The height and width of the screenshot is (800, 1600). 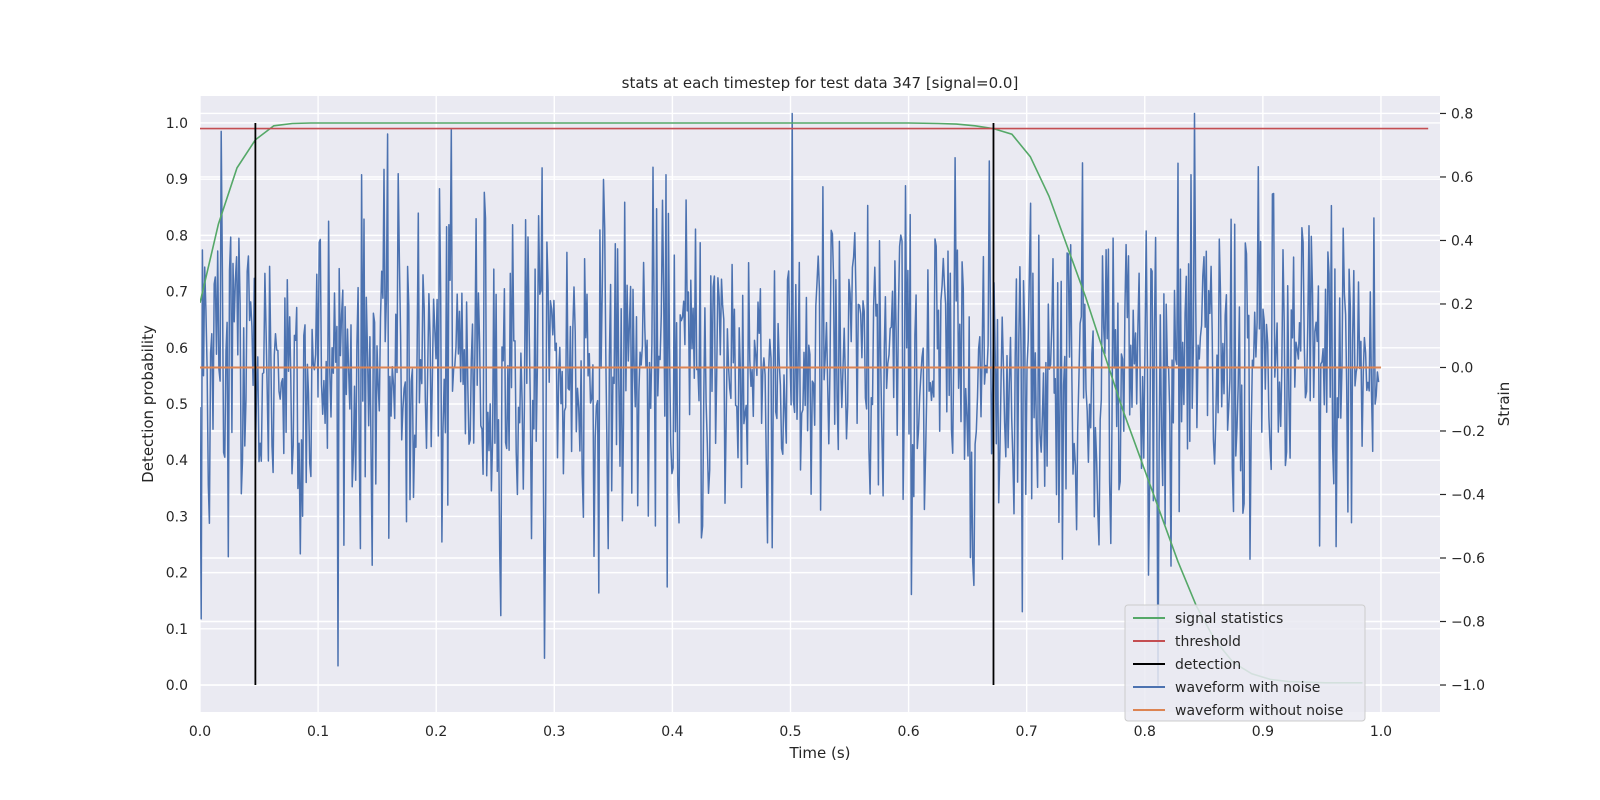 I want to click on y-axis-ticks: 0.0 0.1 0.2 0.3 0.4 0.5 0.6 0.7 0.8 0.9 1.0, so click(x=177, y=405).